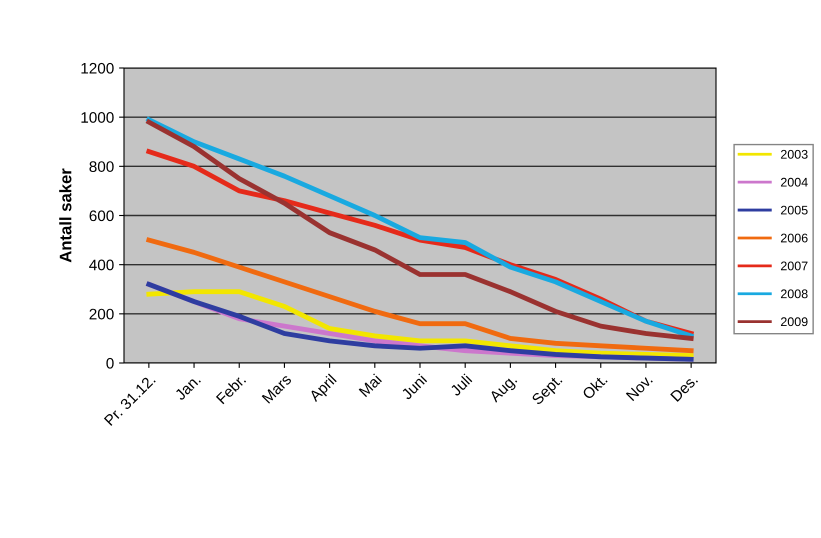 The height and width of the screenshot is (538, 821). What do you see at coordinates (684, 388) in the screenshot?
I see `x-tick-label: Des.` at bounding box center [684, 388].